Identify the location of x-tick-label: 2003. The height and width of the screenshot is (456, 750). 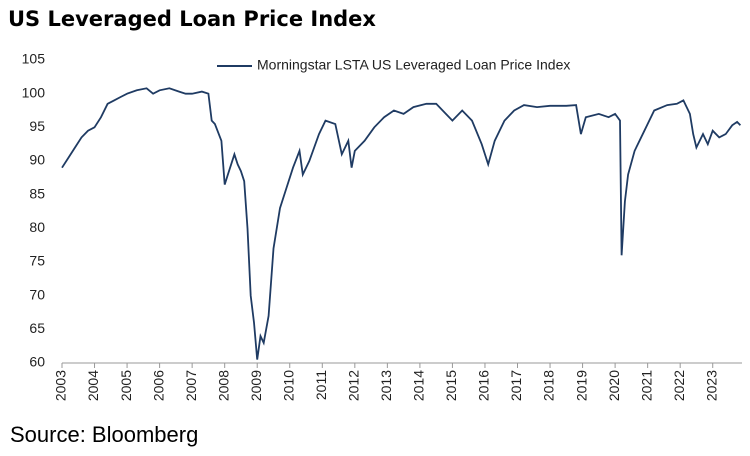
(61, 385).